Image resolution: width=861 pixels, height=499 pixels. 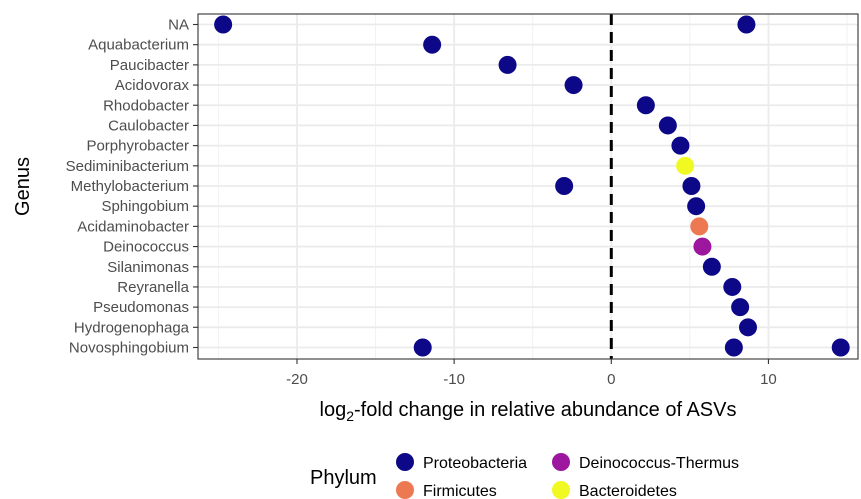 I want to click on y-tick-label: Acidaminobacter, so click(x=133, y=226).